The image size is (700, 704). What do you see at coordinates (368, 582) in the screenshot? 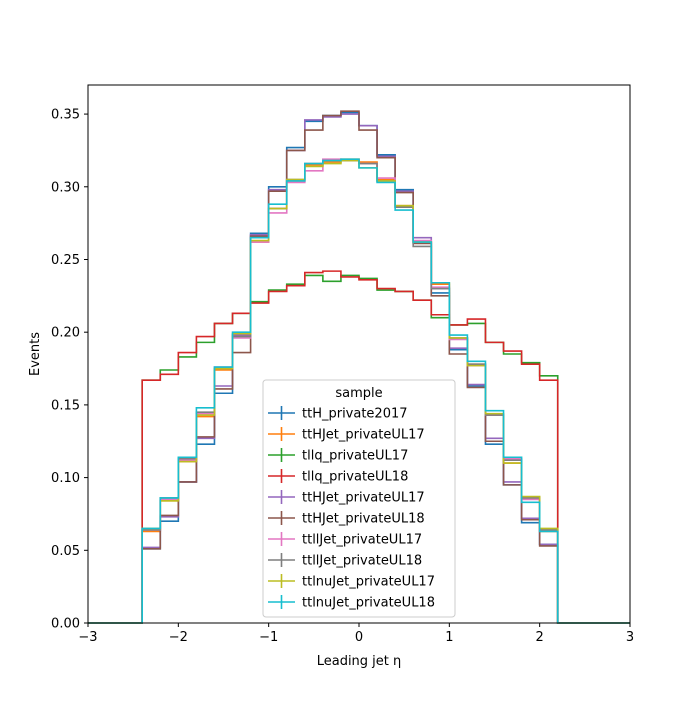
I see `legend-label: ttlnuJet_privateUL17` at bounding box center [368, 582].